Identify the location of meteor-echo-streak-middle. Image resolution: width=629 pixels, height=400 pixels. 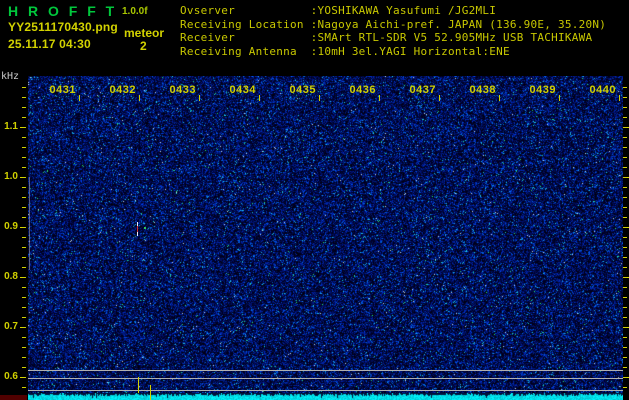
(137, 229).